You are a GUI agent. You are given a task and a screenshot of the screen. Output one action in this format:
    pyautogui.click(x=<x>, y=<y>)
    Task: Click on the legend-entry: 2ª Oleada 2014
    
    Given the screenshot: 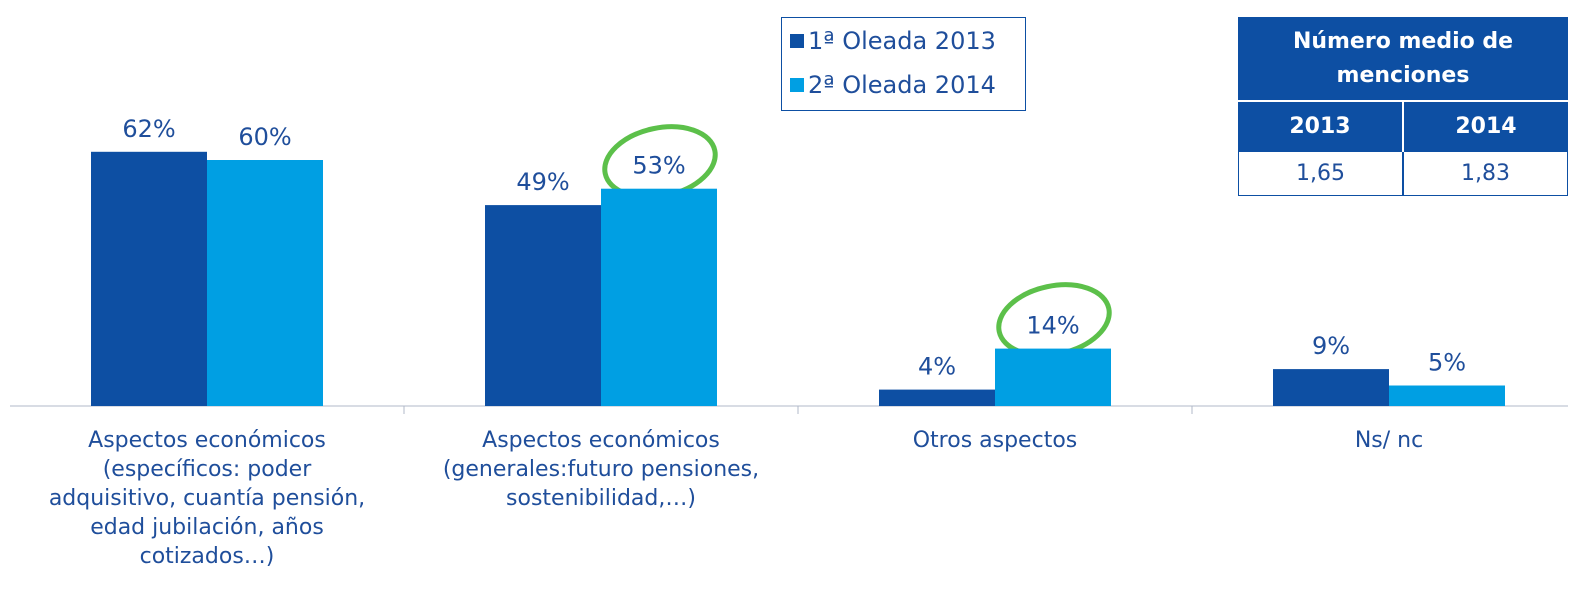 What is the action you would take?
    pyautogui.click(x=893, y=85)
    